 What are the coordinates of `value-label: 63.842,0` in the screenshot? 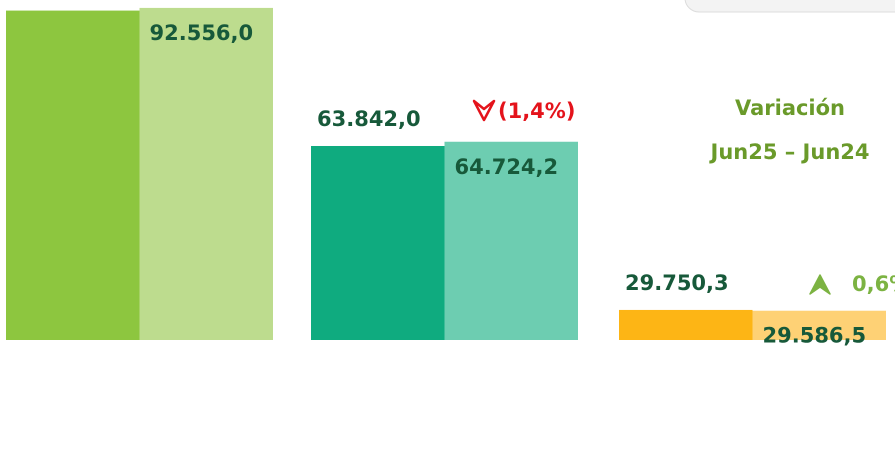 It's located at (369, 119).